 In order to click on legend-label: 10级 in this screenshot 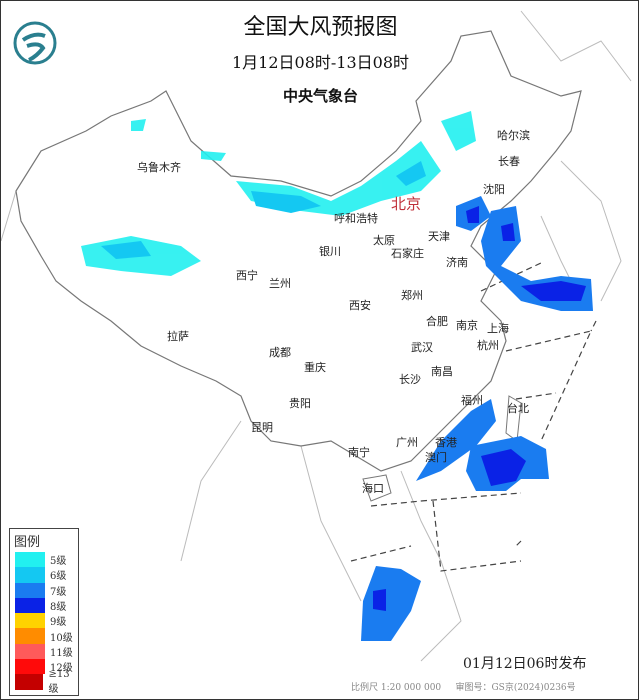, I will do `click(61, 638)`.